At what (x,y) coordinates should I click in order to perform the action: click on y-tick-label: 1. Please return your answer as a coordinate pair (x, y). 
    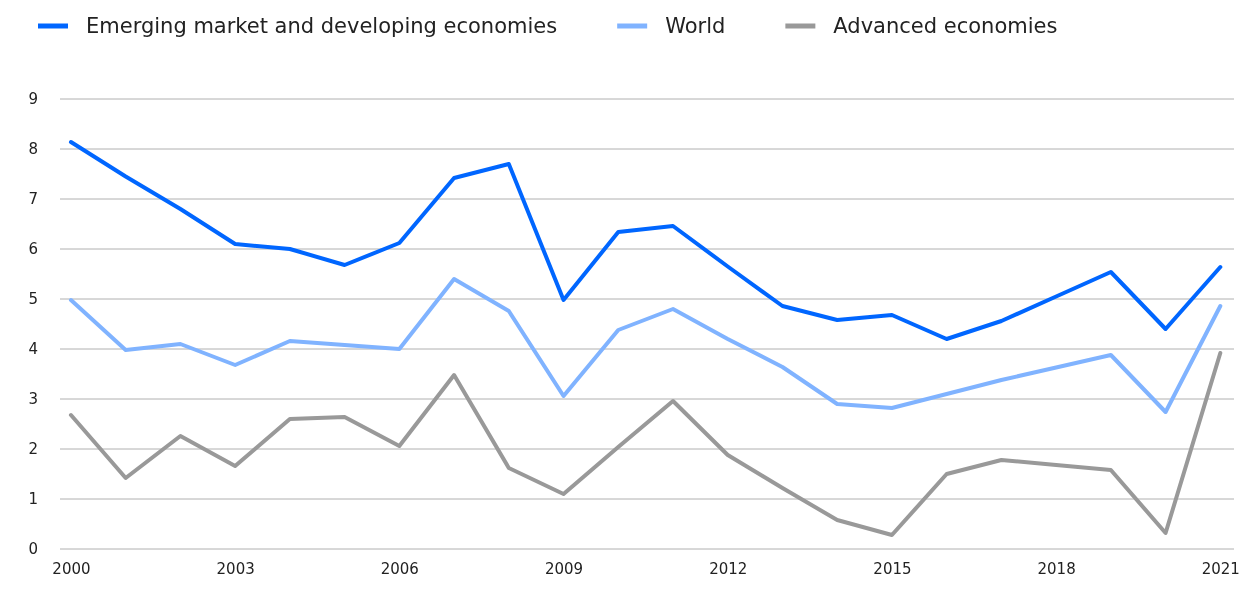
    Looking at the image, I should click on (33, 499).